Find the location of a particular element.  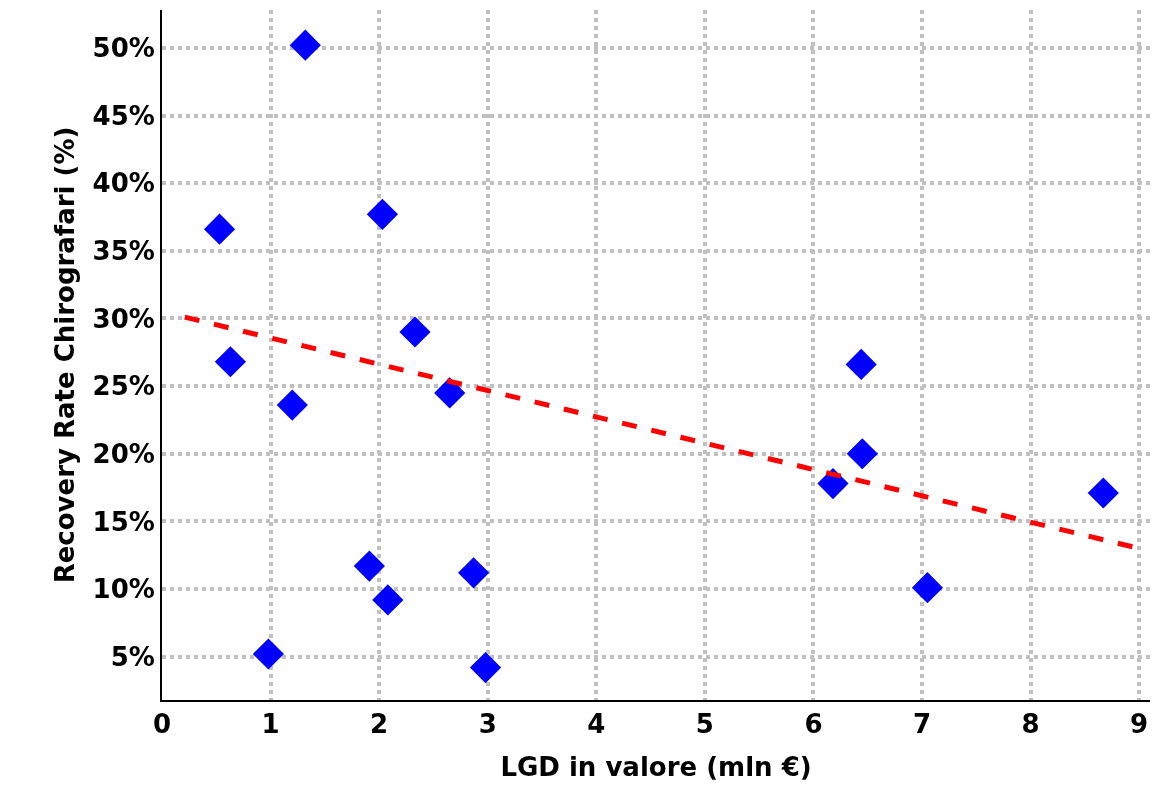

y-tick-label: 35% is located at coordinates (123, 250).